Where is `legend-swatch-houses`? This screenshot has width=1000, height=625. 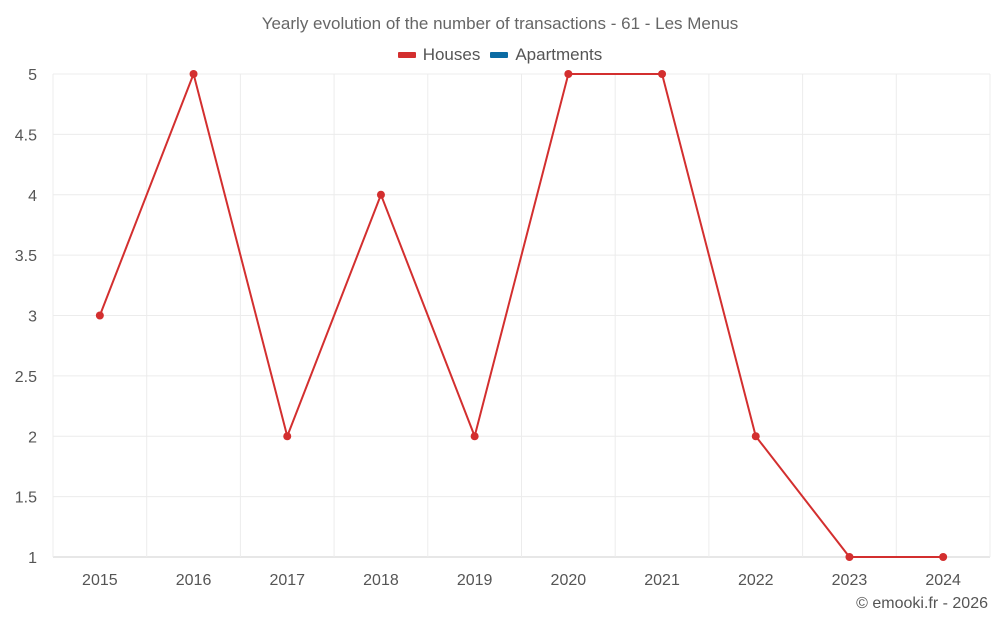
legend-swatch-houses is located at coordinates (406, 55).